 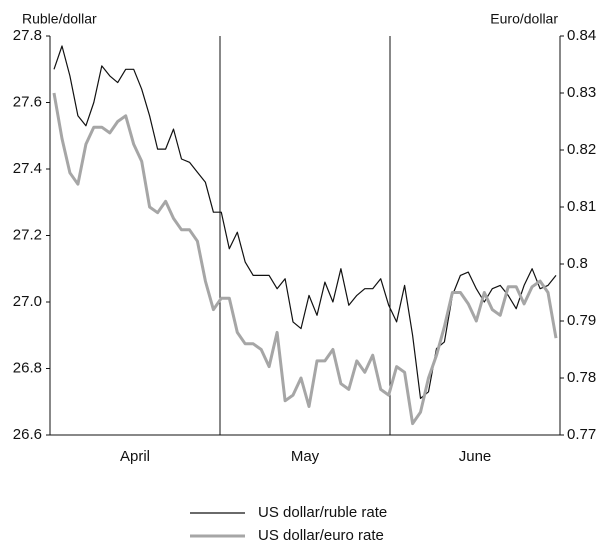 I want to click on legend-label: US dollar/ruble rate, so click(x=322, y=512).